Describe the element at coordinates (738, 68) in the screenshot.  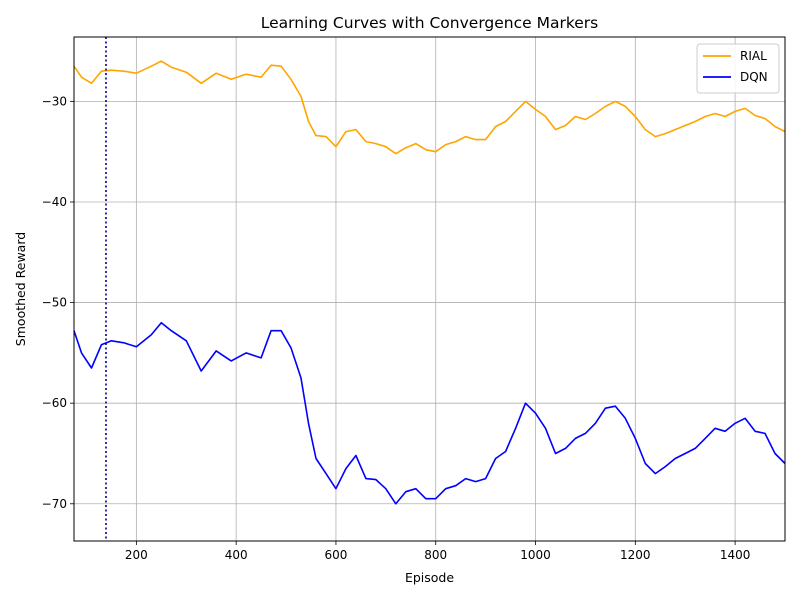
I see `legend: RIAL DQN` at that location.